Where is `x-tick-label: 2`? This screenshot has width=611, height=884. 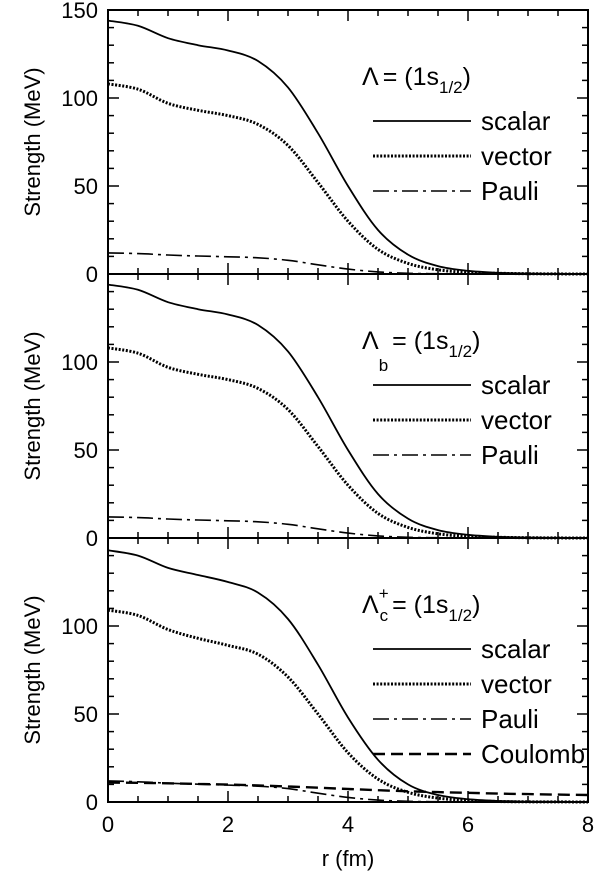
x-tick-label: 2 is located at coordinates (228, 824).